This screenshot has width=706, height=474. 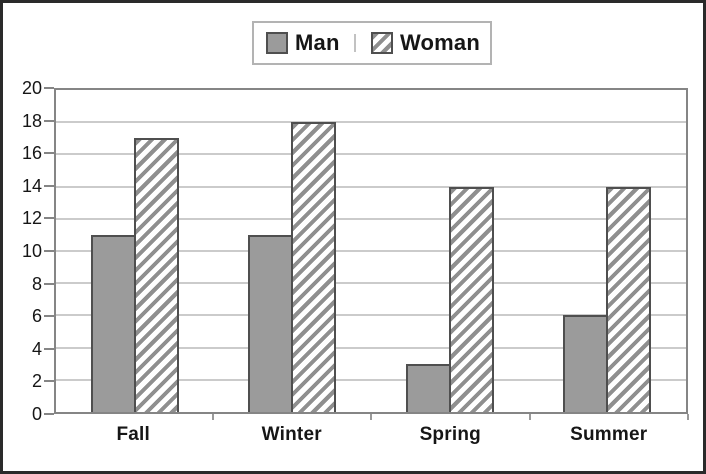 I want to click on x-axis-labels: Fall Winter Spring Summer, so click(x=371, y=435).